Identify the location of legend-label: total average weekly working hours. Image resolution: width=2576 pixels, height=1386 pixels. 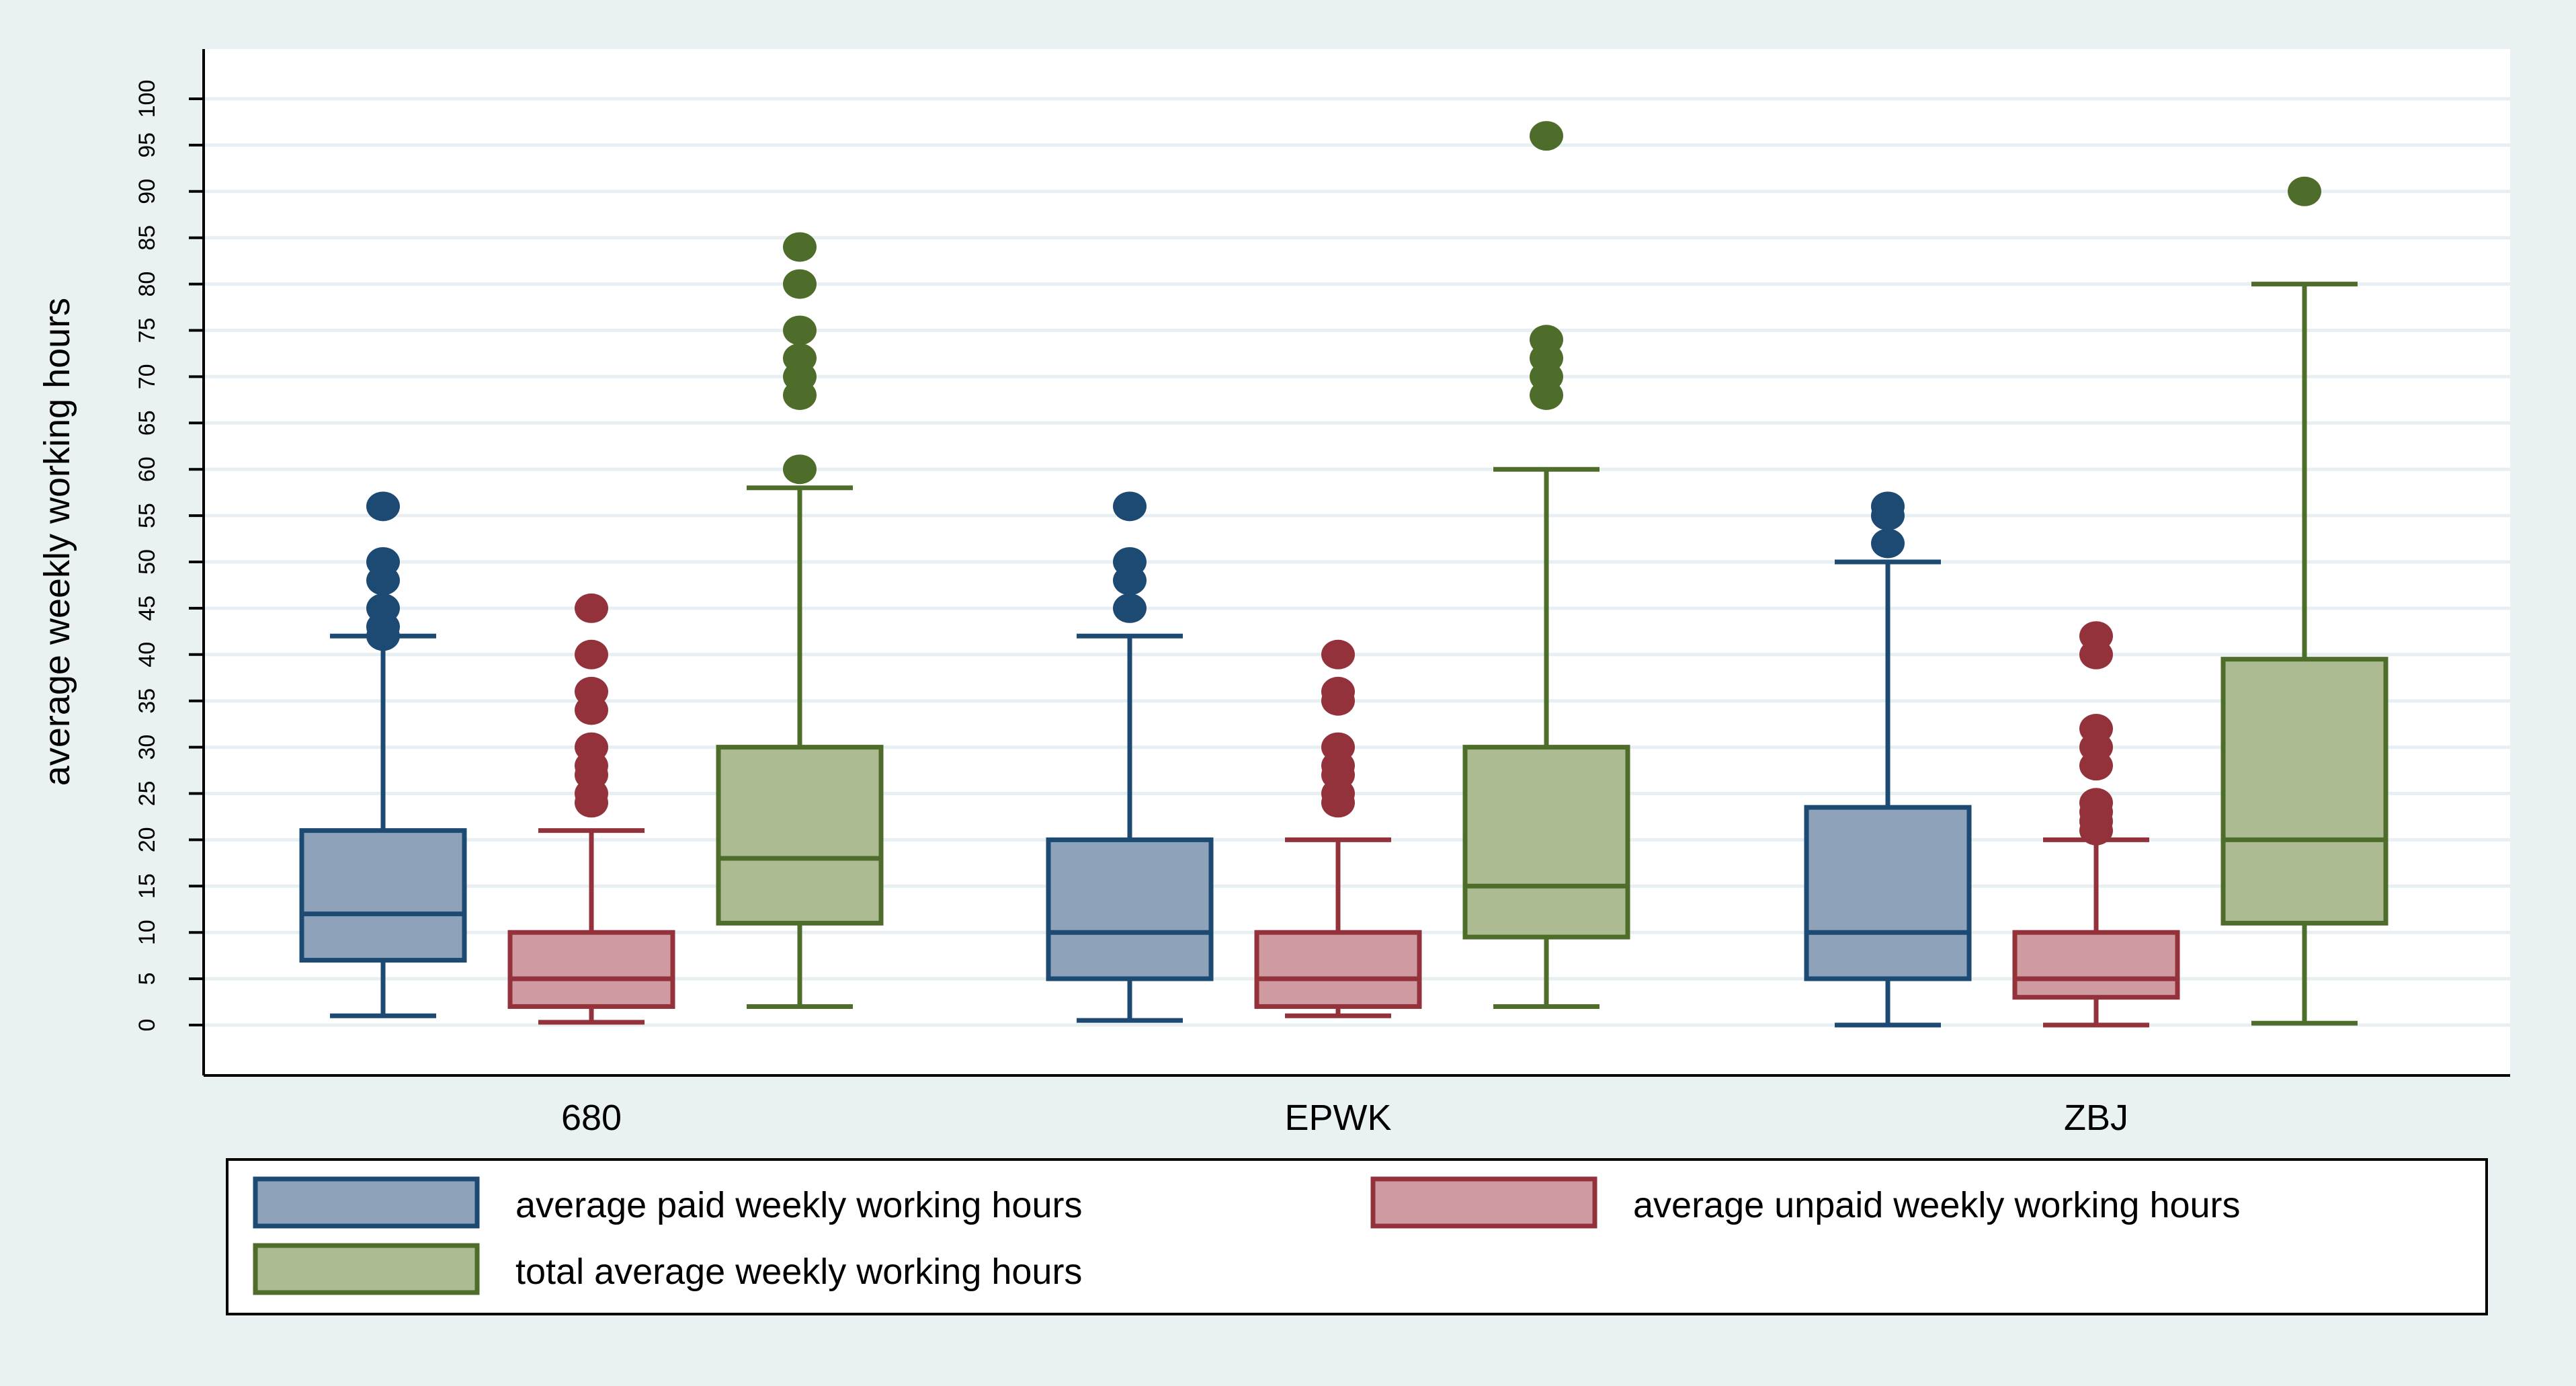
(798, 1272).